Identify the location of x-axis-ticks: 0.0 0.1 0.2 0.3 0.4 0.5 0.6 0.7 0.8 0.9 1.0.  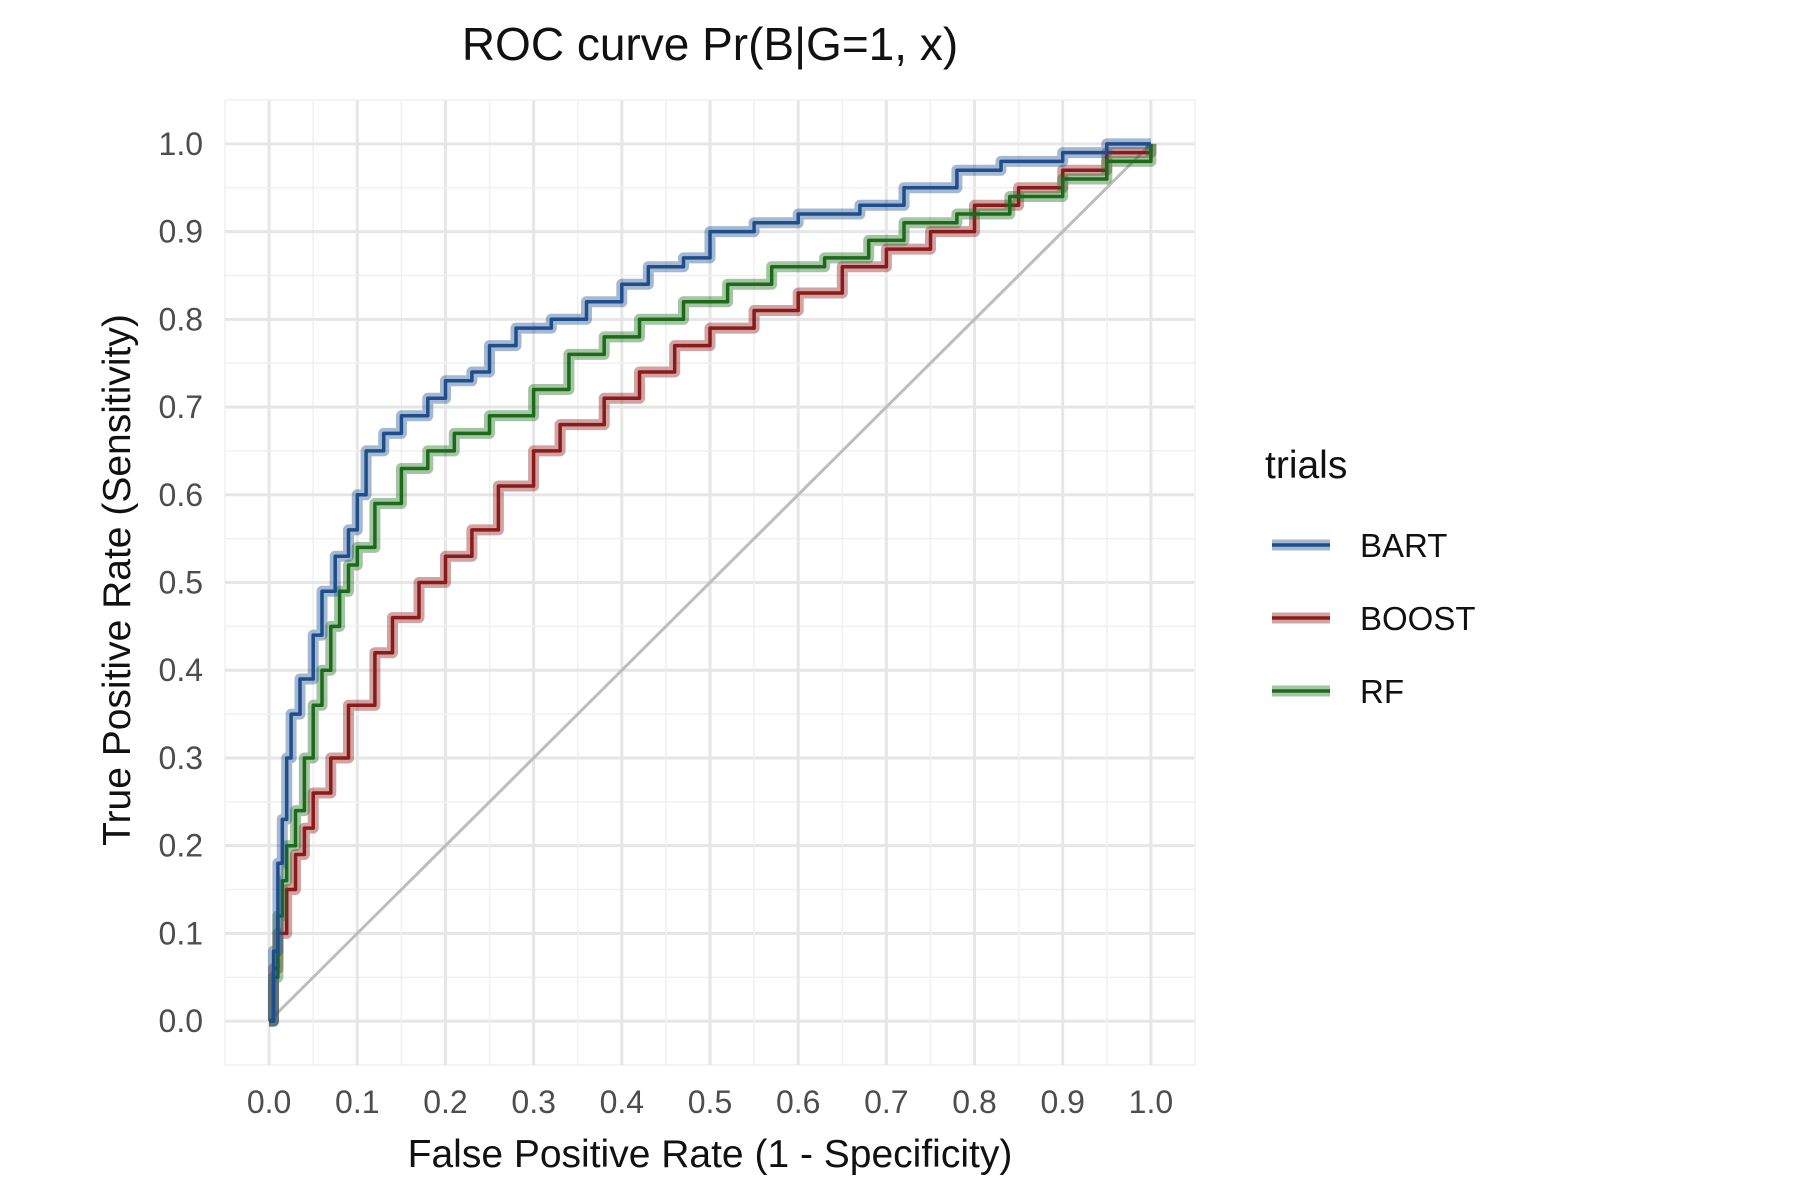
(710, 1102).